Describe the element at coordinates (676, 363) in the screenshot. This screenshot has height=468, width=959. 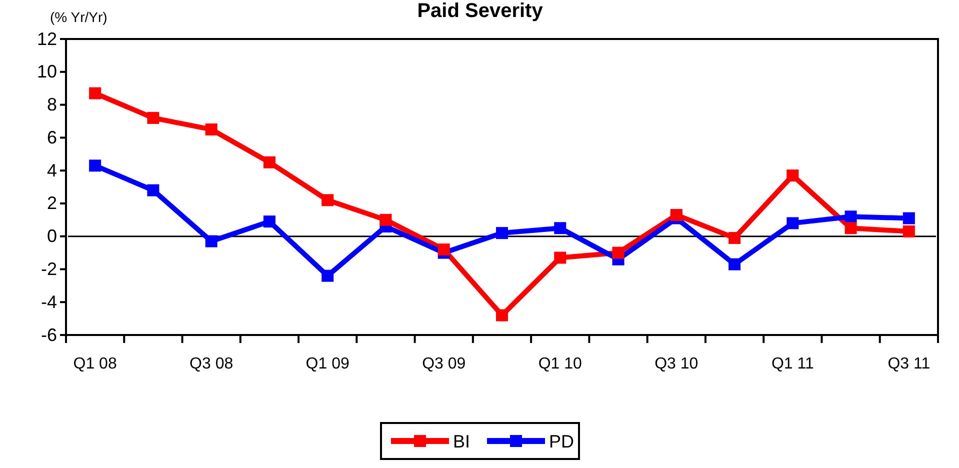
I see `x-tick-label: Q3 10` at that location.